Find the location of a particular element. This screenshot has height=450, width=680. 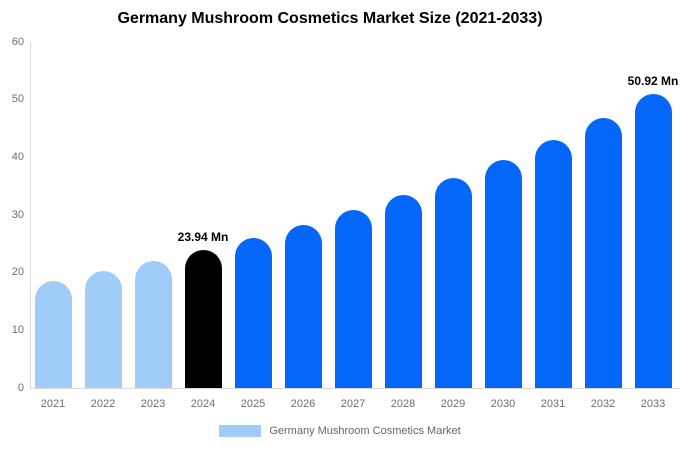

bar-2021 is located at coordinates (53, 334).